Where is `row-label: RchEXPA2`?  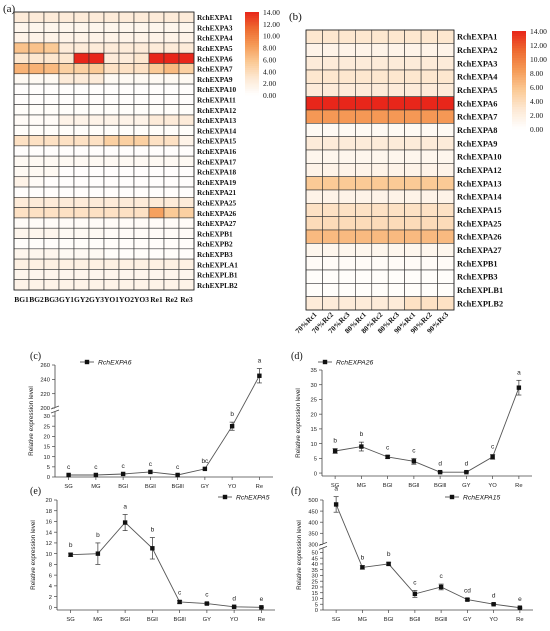
row-label: RchEXPA2 is located at coordinates (477, 50).